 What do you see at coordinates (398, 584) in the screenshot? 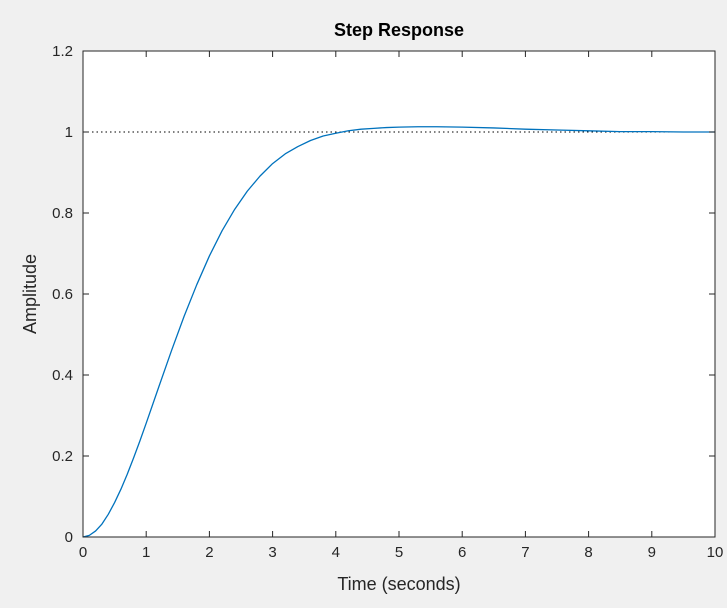
I see `x-axis-label: Time (seconds)` at bounding box center [398, 584].